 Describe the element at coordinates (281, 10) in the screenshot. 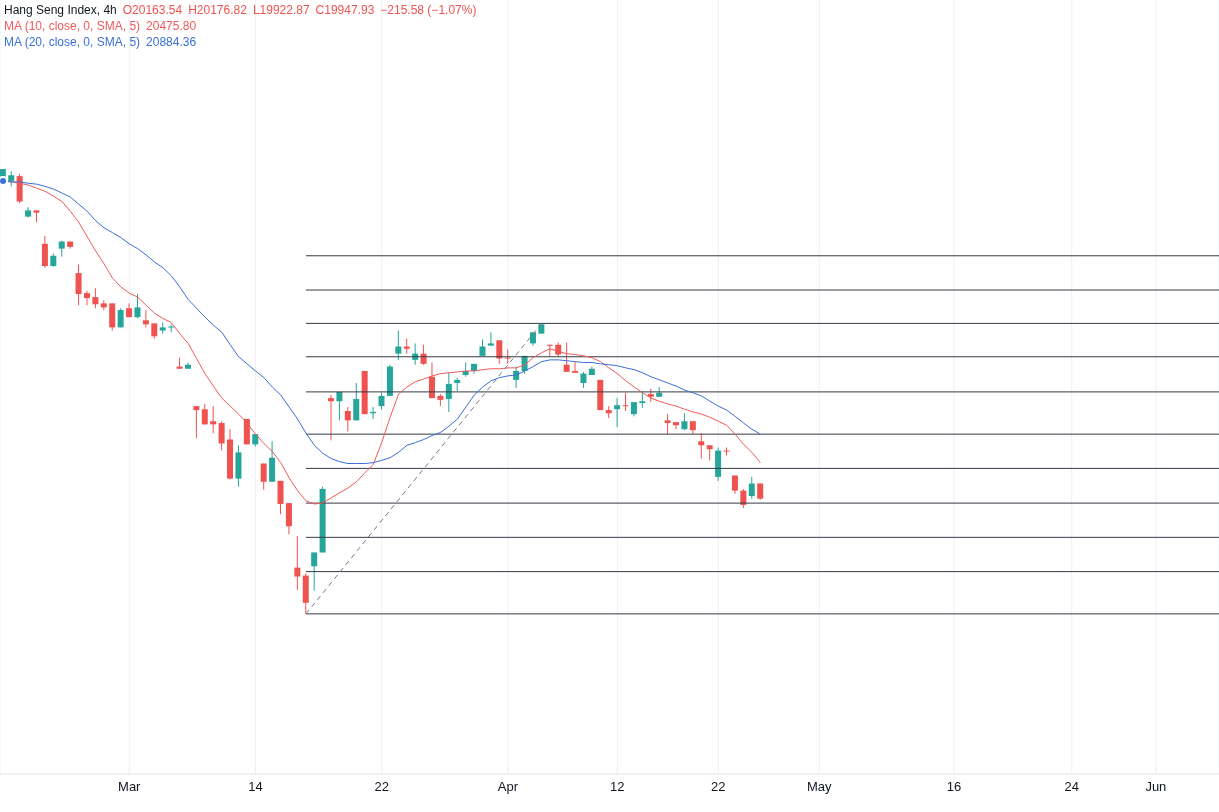

I see `text: L19922.87` at that location.